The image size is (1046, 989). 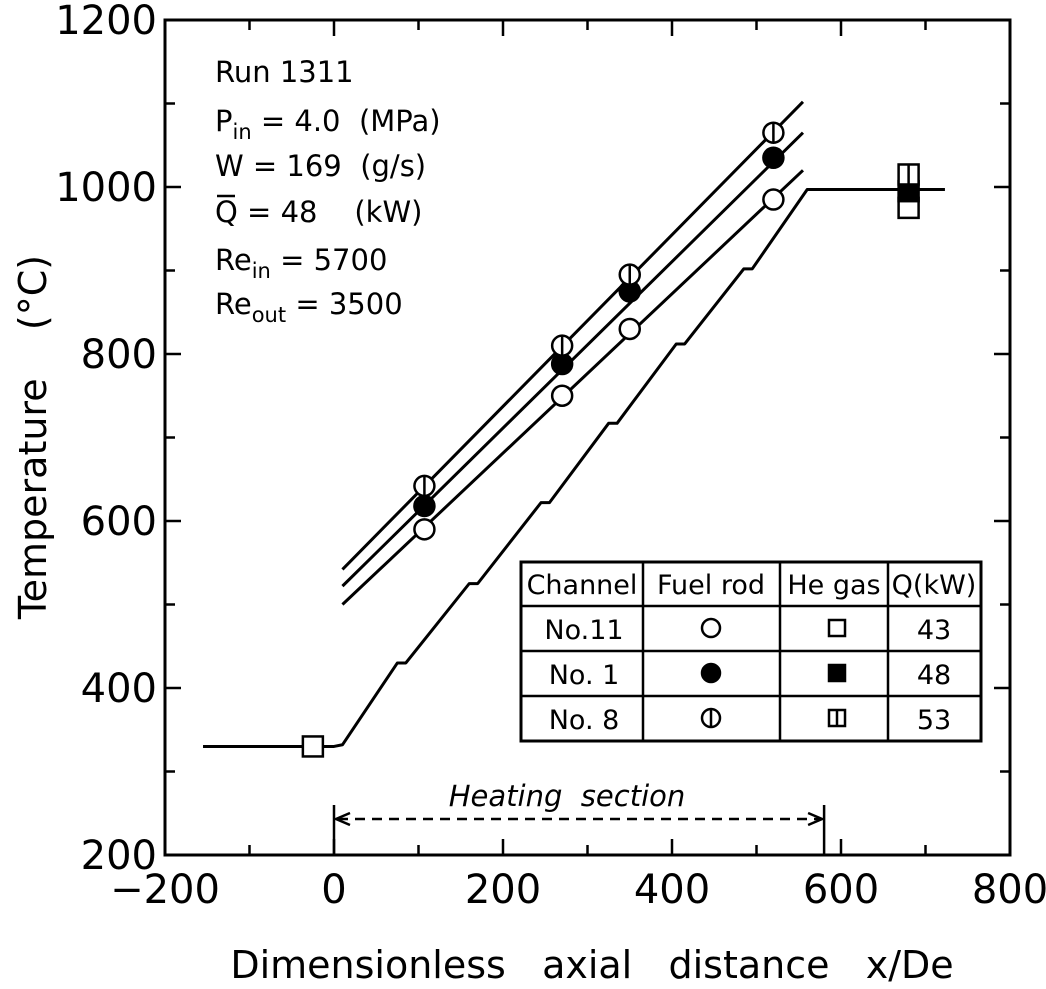 What do you see at coordinates (261, 271) in the screenshot?
I see `rein-sub: in` at bounding box center [261, 271].